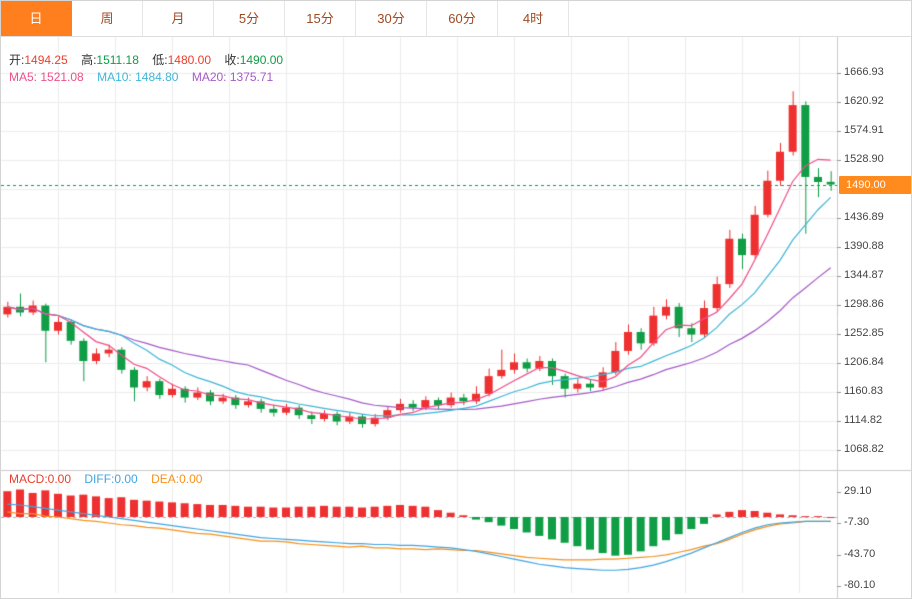  I want to click on close-pair: 收:1490.00, so click(253, 60).